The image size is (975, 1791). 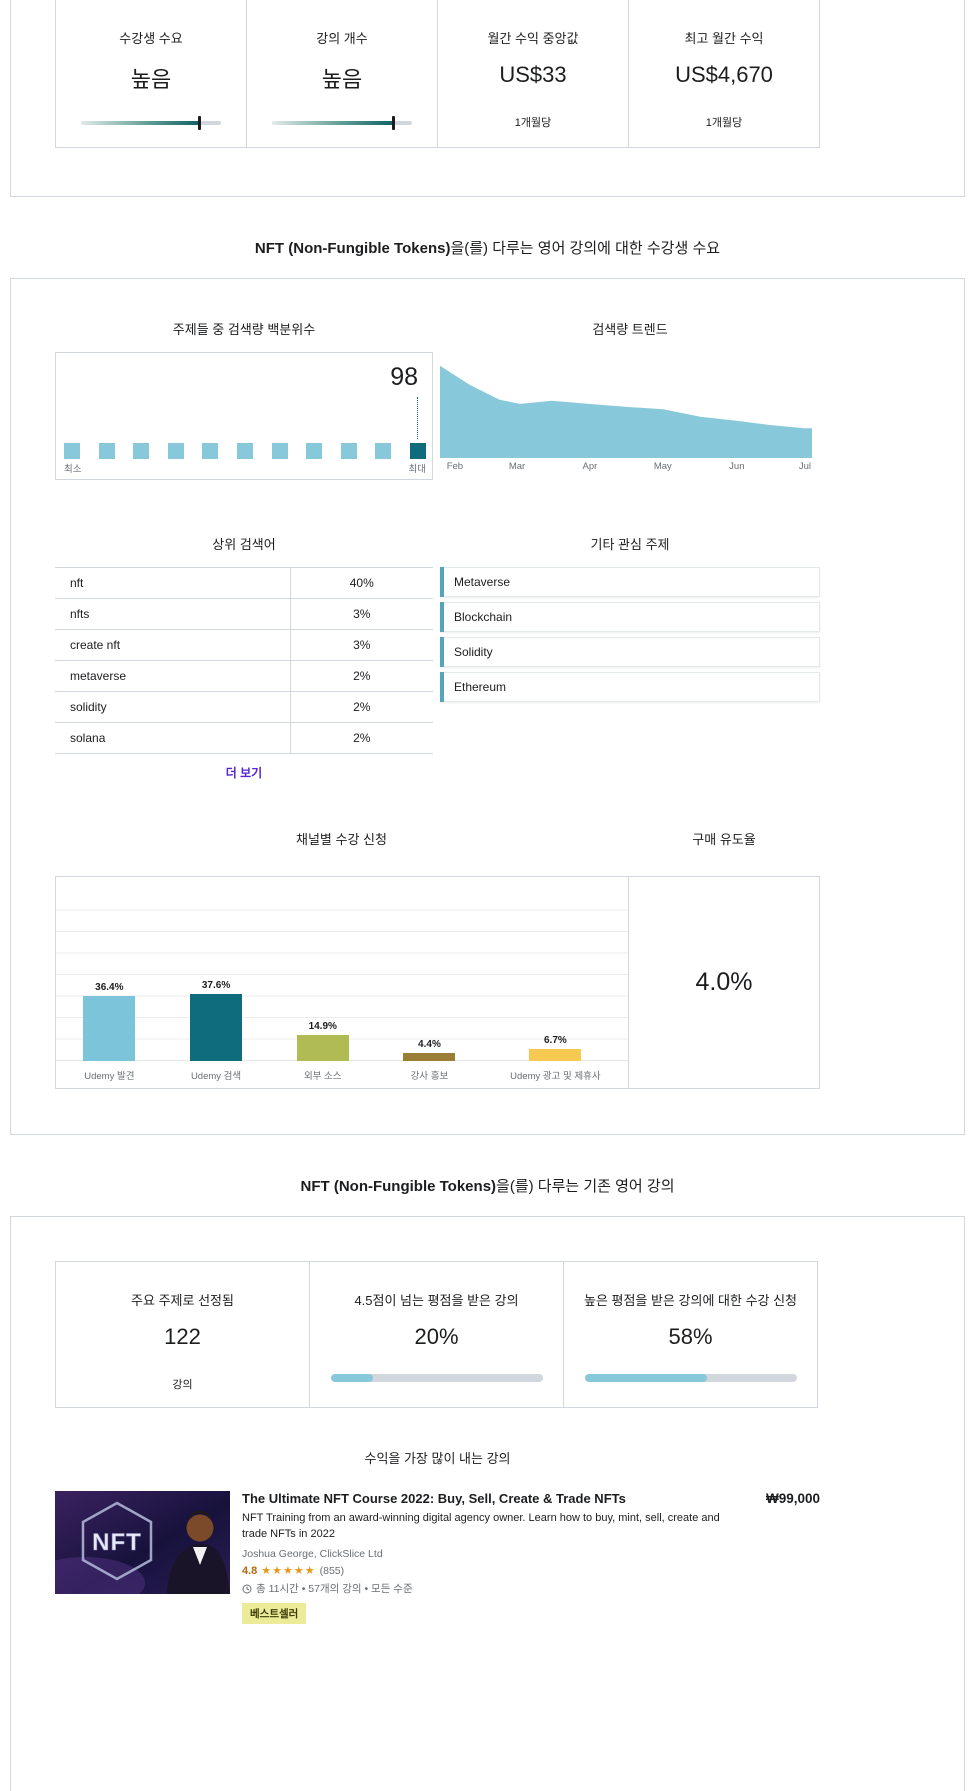 I want to click on bar-value-label: 4.4%, so click(x=429, y=1045).